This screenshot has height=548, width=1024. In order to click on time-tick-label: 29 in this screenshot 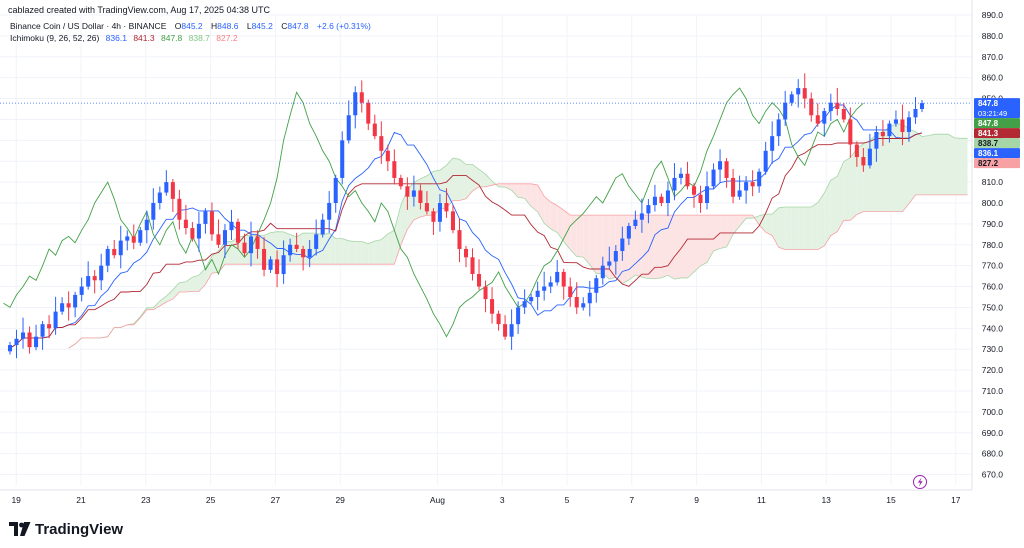, I will do `click(340, 500)`.